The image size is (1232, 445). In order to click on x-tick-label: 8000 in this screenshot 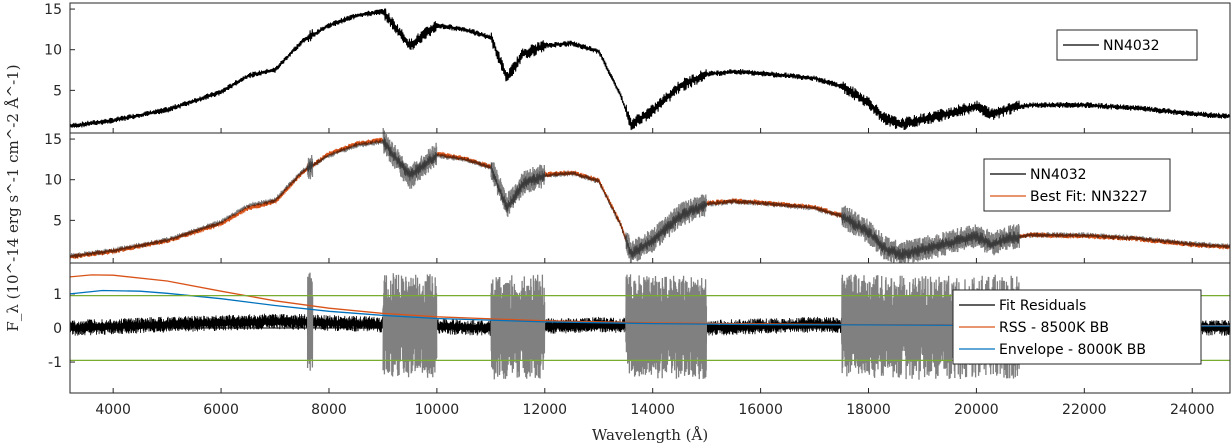, I will do `click(329, 410)`.